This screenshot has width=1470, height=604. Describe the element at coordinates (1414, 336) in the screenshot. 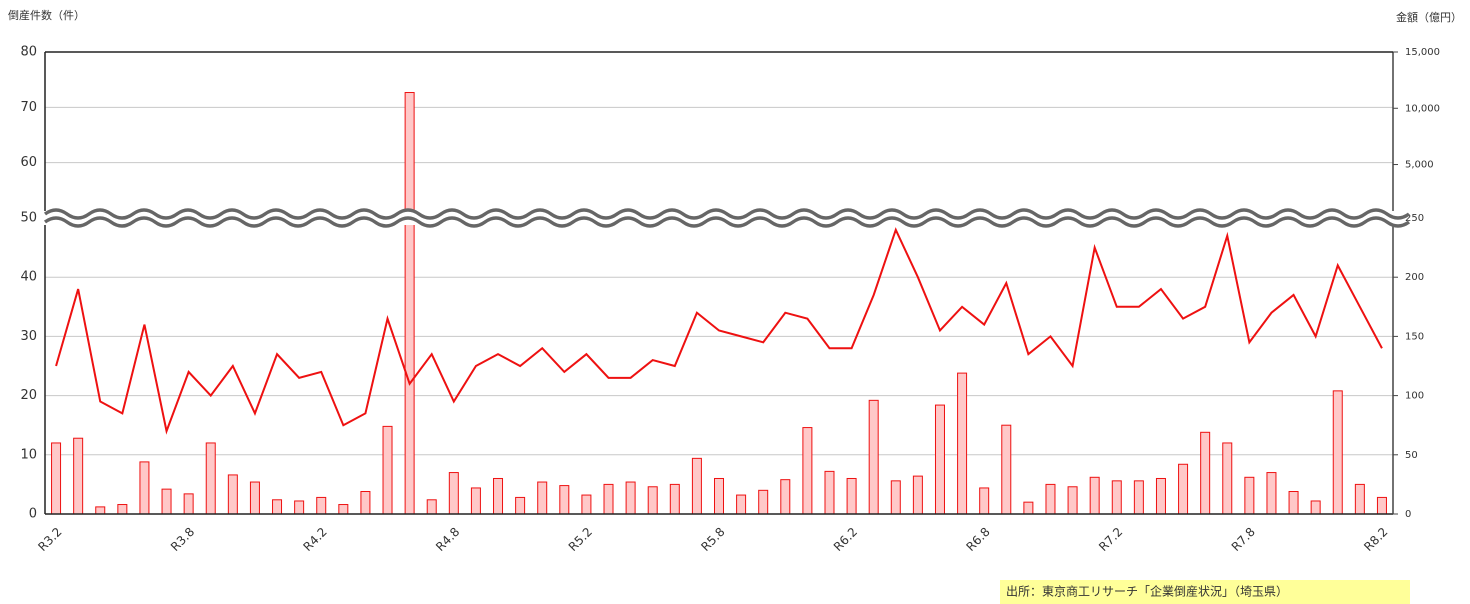

I see `y2-tick-label: 150` at that location.